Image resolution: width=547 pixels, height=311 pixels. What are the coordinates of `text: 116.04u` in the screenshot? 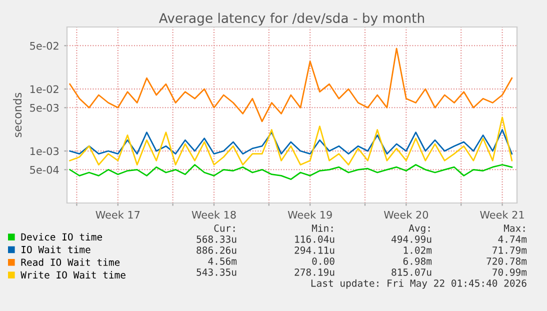 It's located at (314, 239).